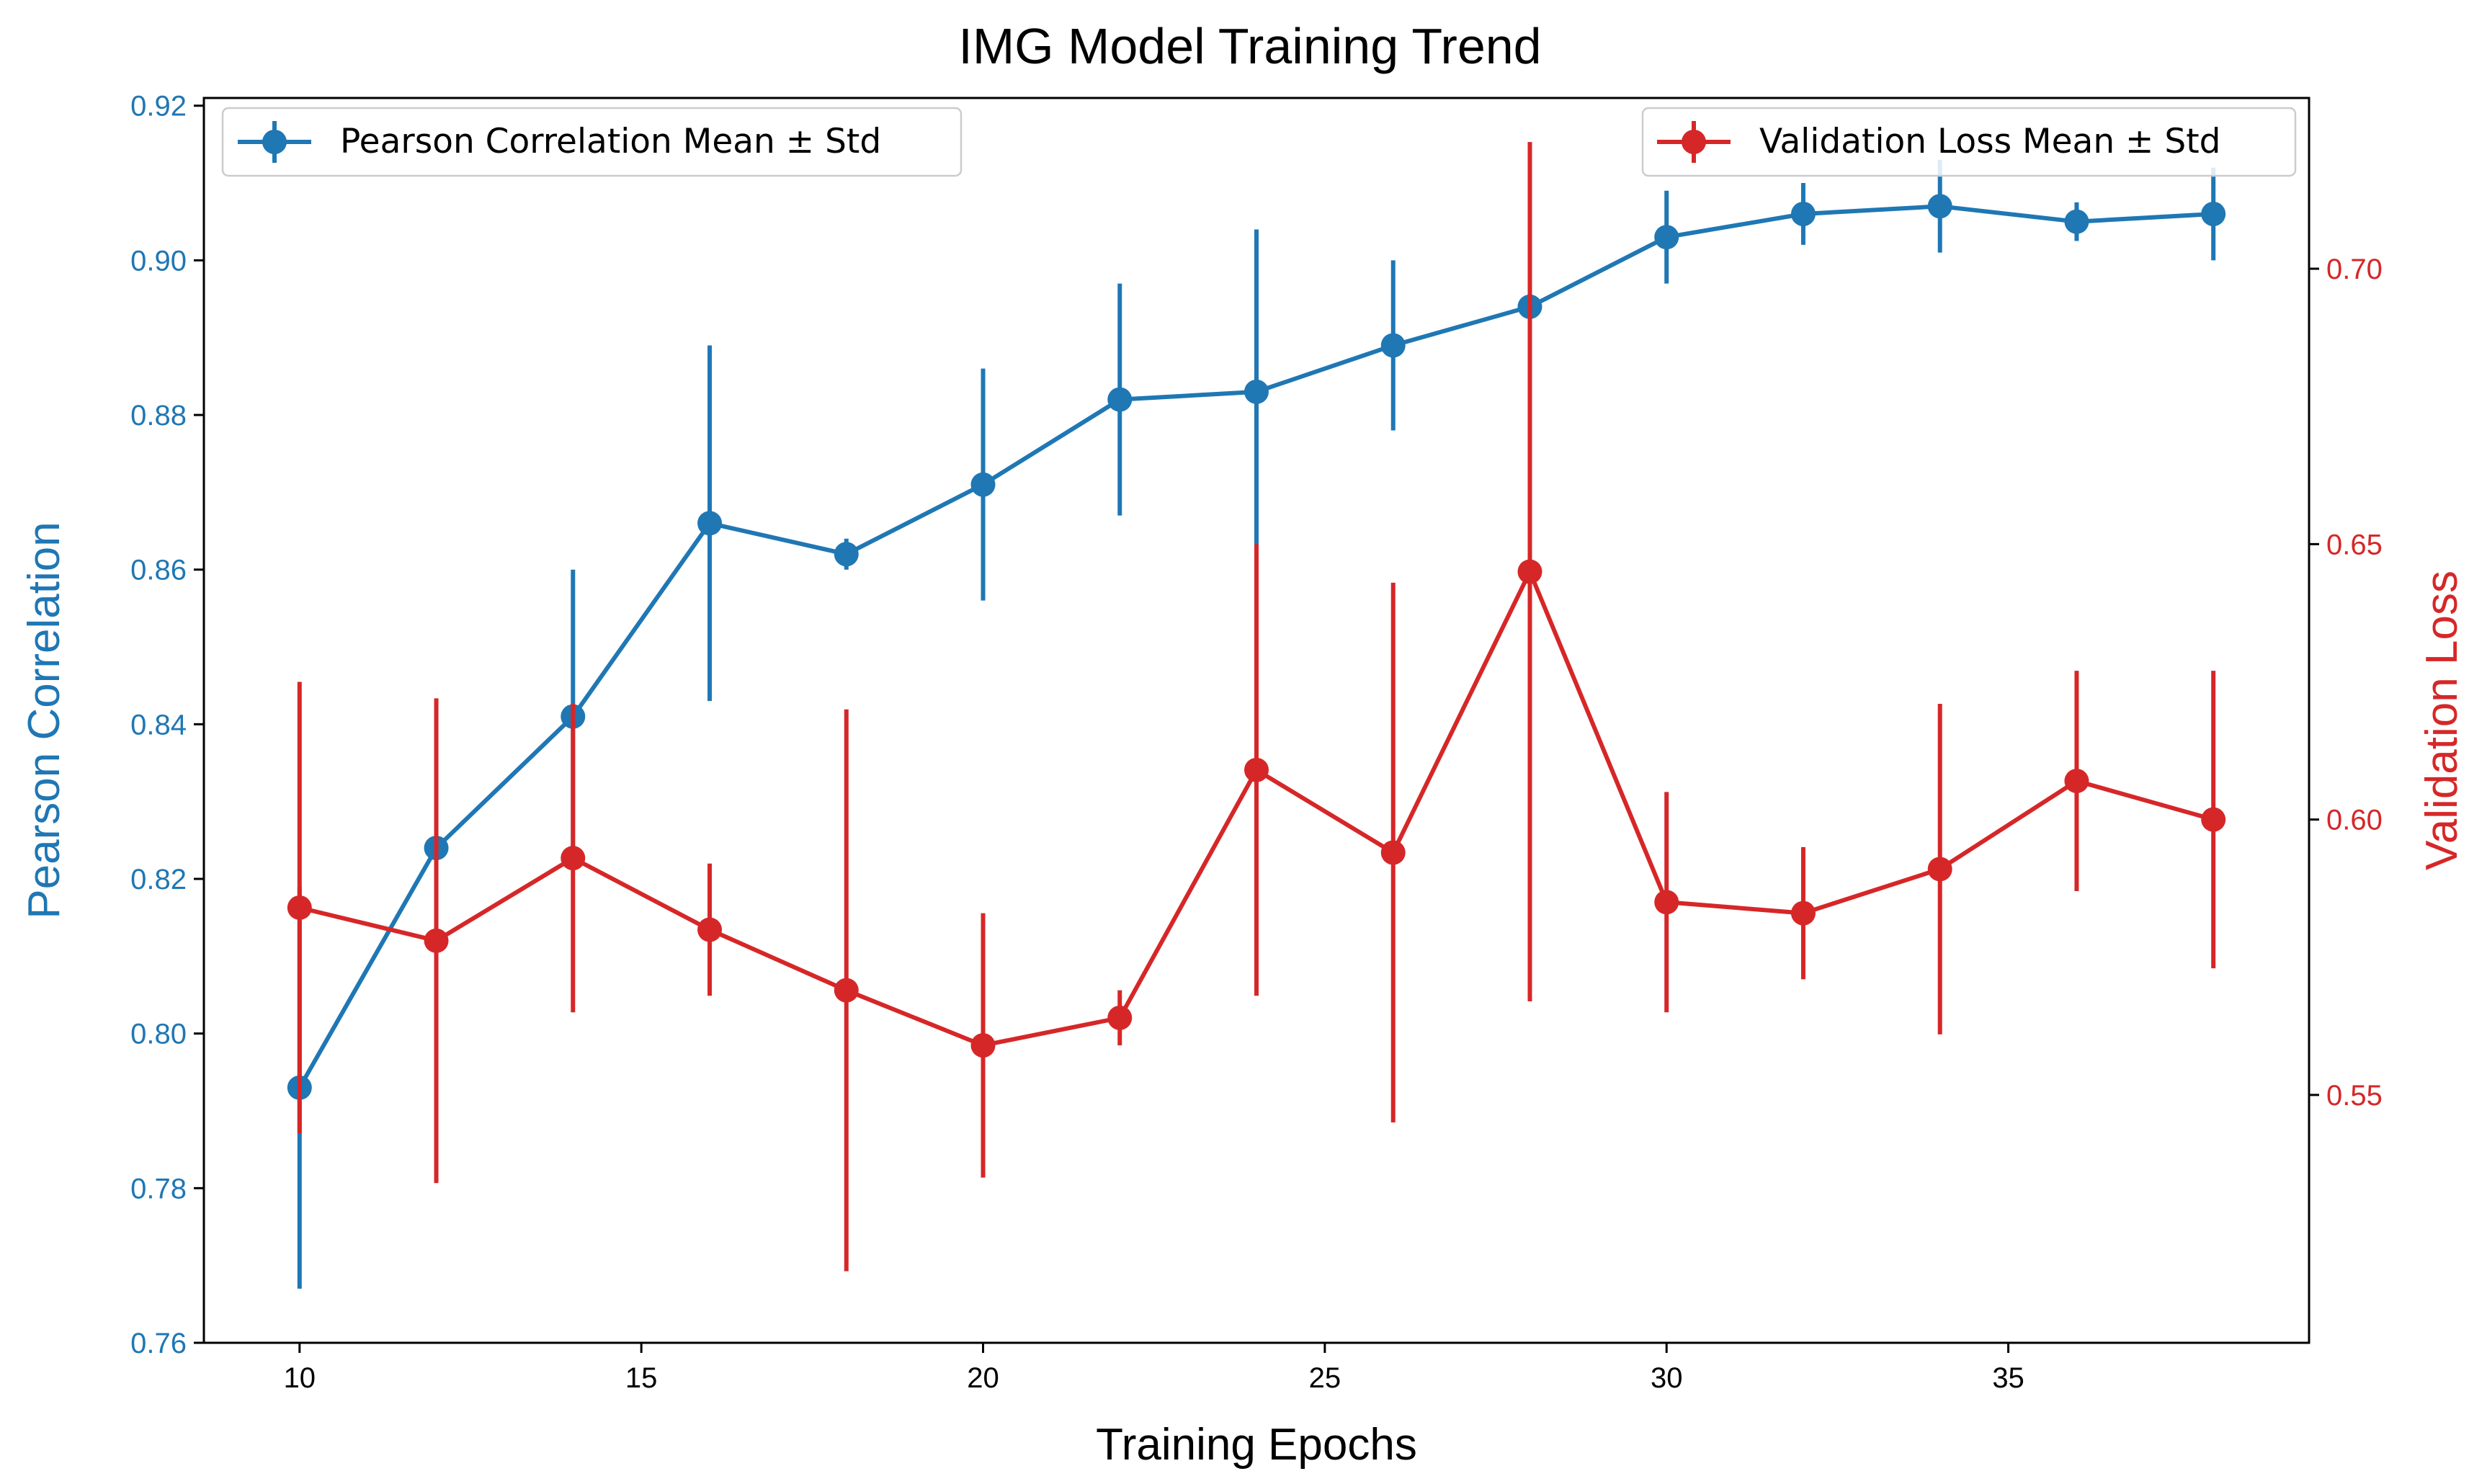 The width and height of the screenshot is (2487, 1484). I want to click on left-axis-ticks: 0.76 0.78 0.80 0.82 0.84 0.86 0.88 0.90 0.92, so click(167, 725).